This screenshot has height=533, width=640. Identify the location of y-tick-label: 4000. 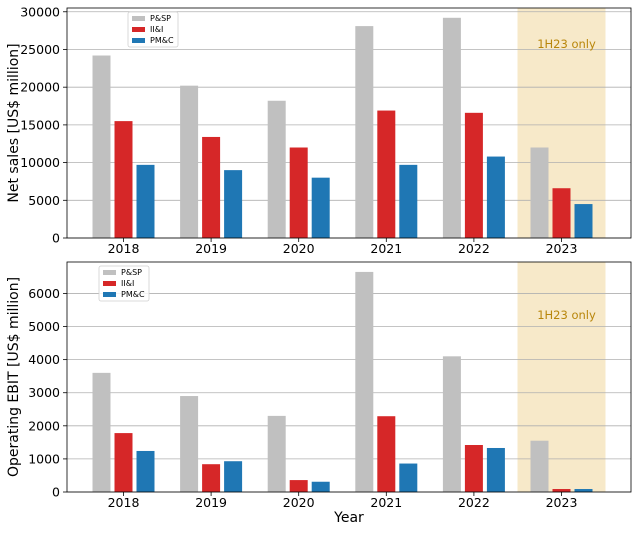
(44, 359).